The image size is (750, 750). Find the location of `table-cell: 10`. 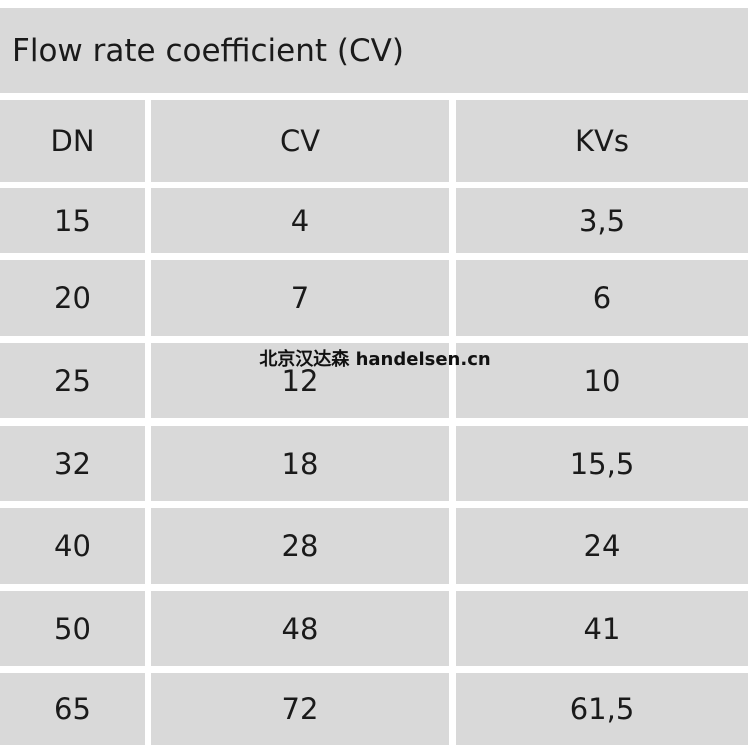

table-cell: 10 is located at coordinates (602, 380).